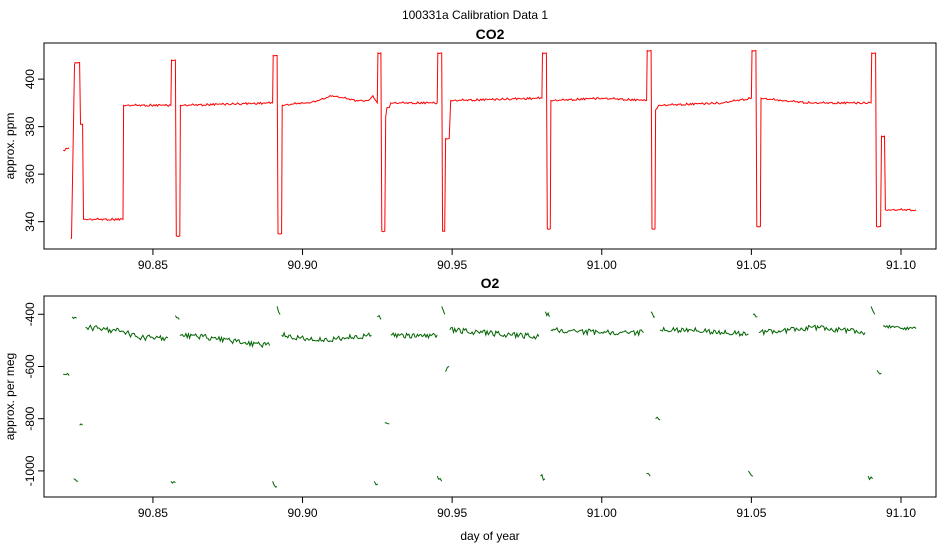  What do you see at coordinates (303, 265) in the screenshot?
I see `co2-x-tick-label: 90.90` at bounding box center [303, 265].